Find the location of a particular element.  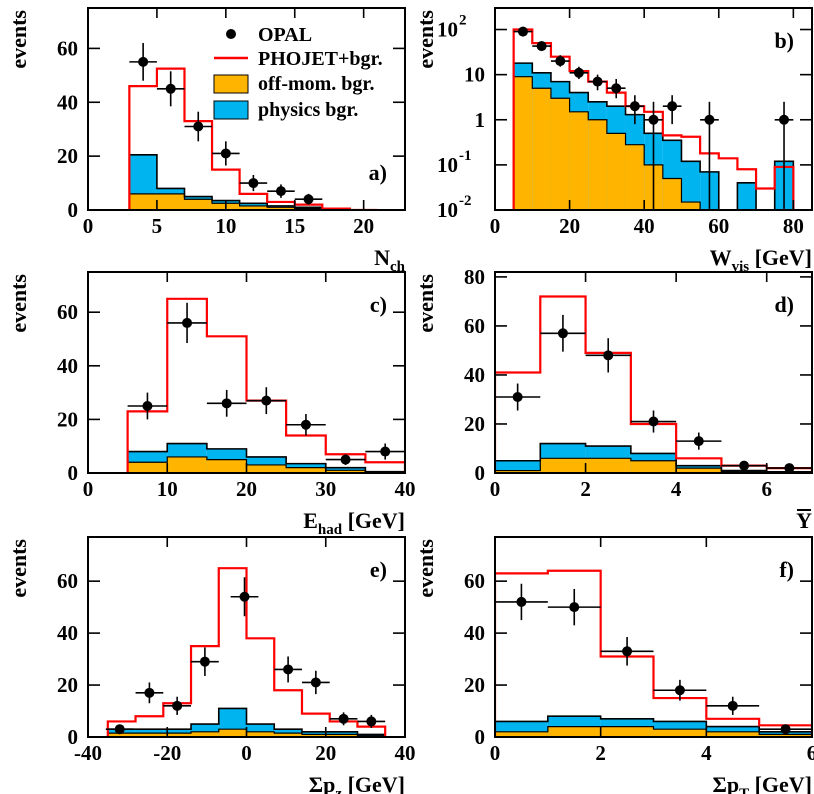

x-tick-label: 20 is located at coordinates (569, 226).